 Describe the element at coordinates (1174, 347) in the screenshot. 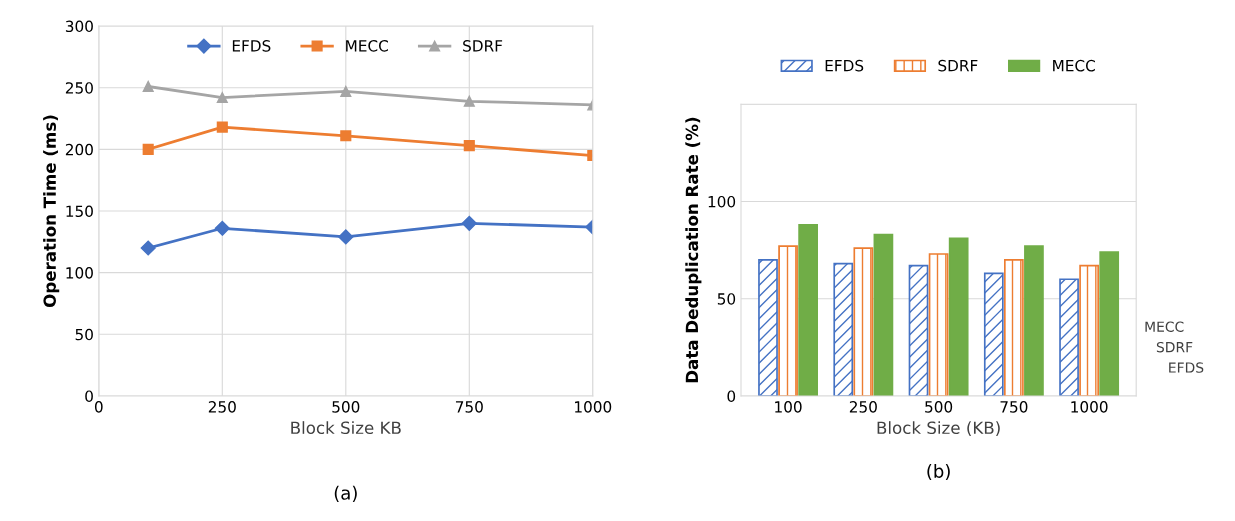

I see `text: SDRF` at that location.